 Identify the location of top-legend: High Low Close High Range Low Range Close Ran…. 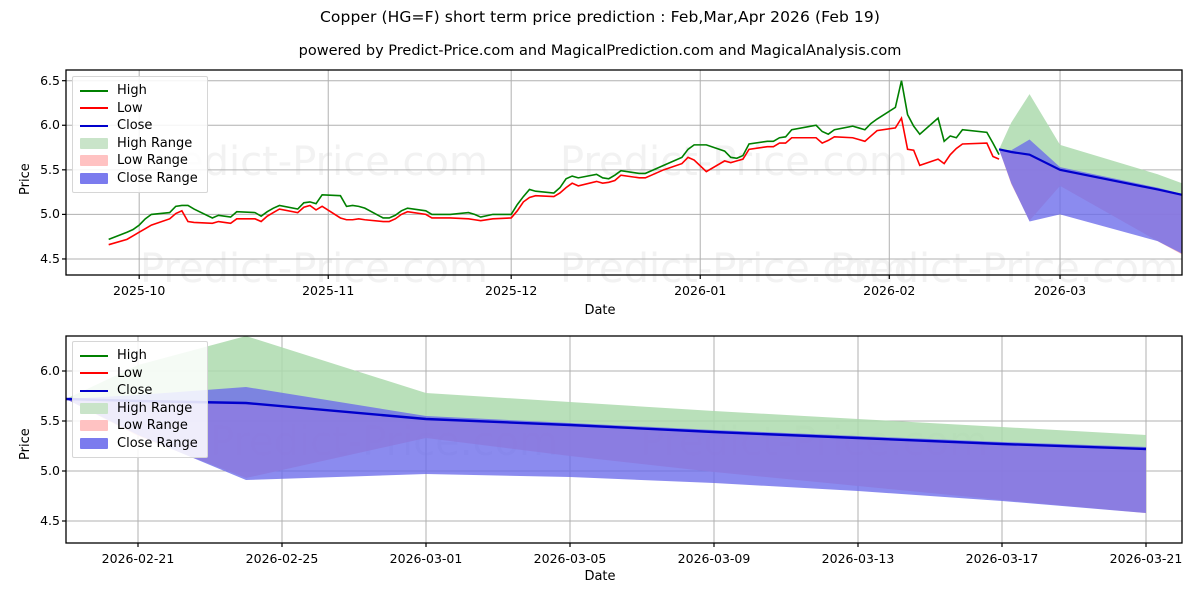
(140, 134).